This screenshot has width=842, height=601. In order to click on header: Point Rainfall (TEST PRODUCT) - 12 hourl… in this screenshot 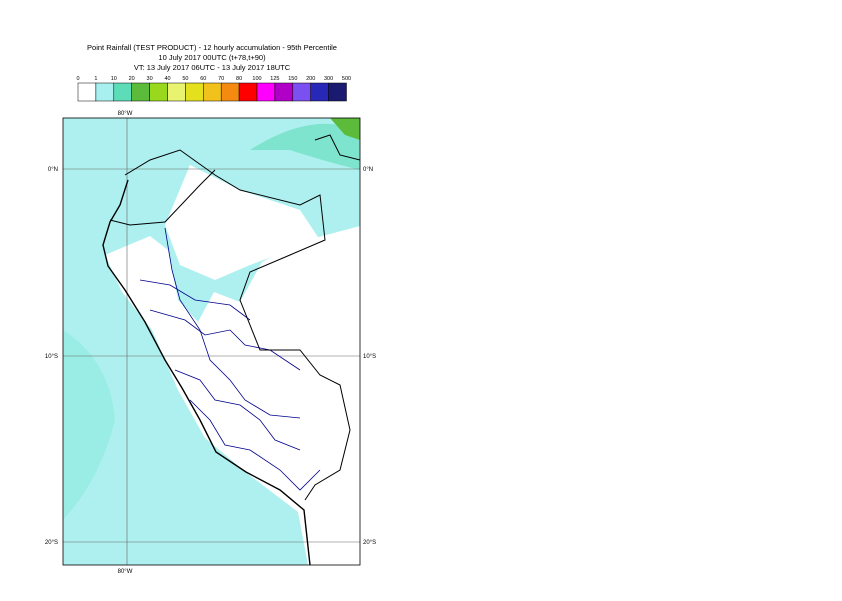, I will do `click(212, 57)`.